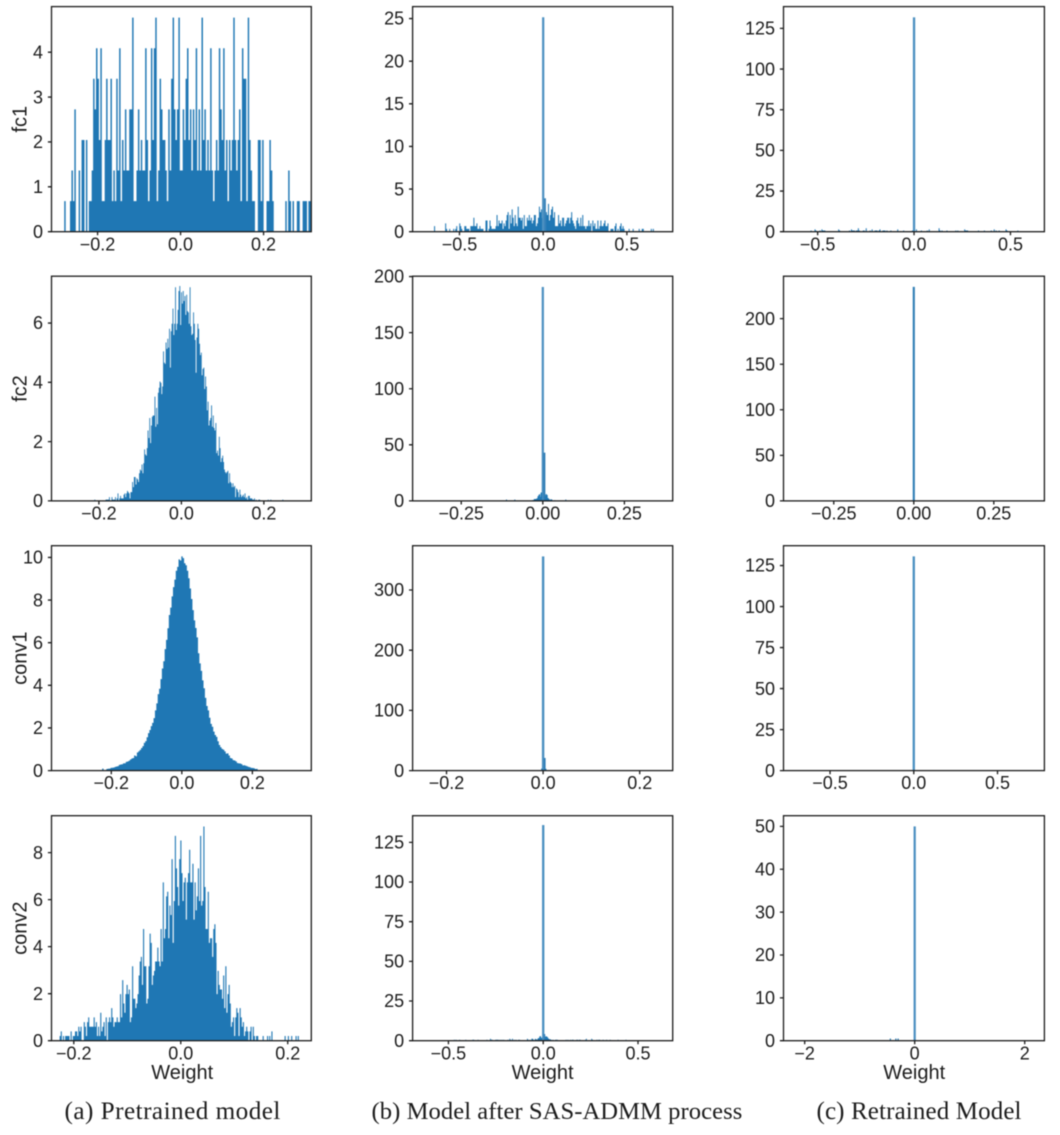 The image size is (1060, 1135). What do you see at coordinates (21, 119) in the screenshot?
I see `svg-text: fc1` at bounding box center [21, 119].